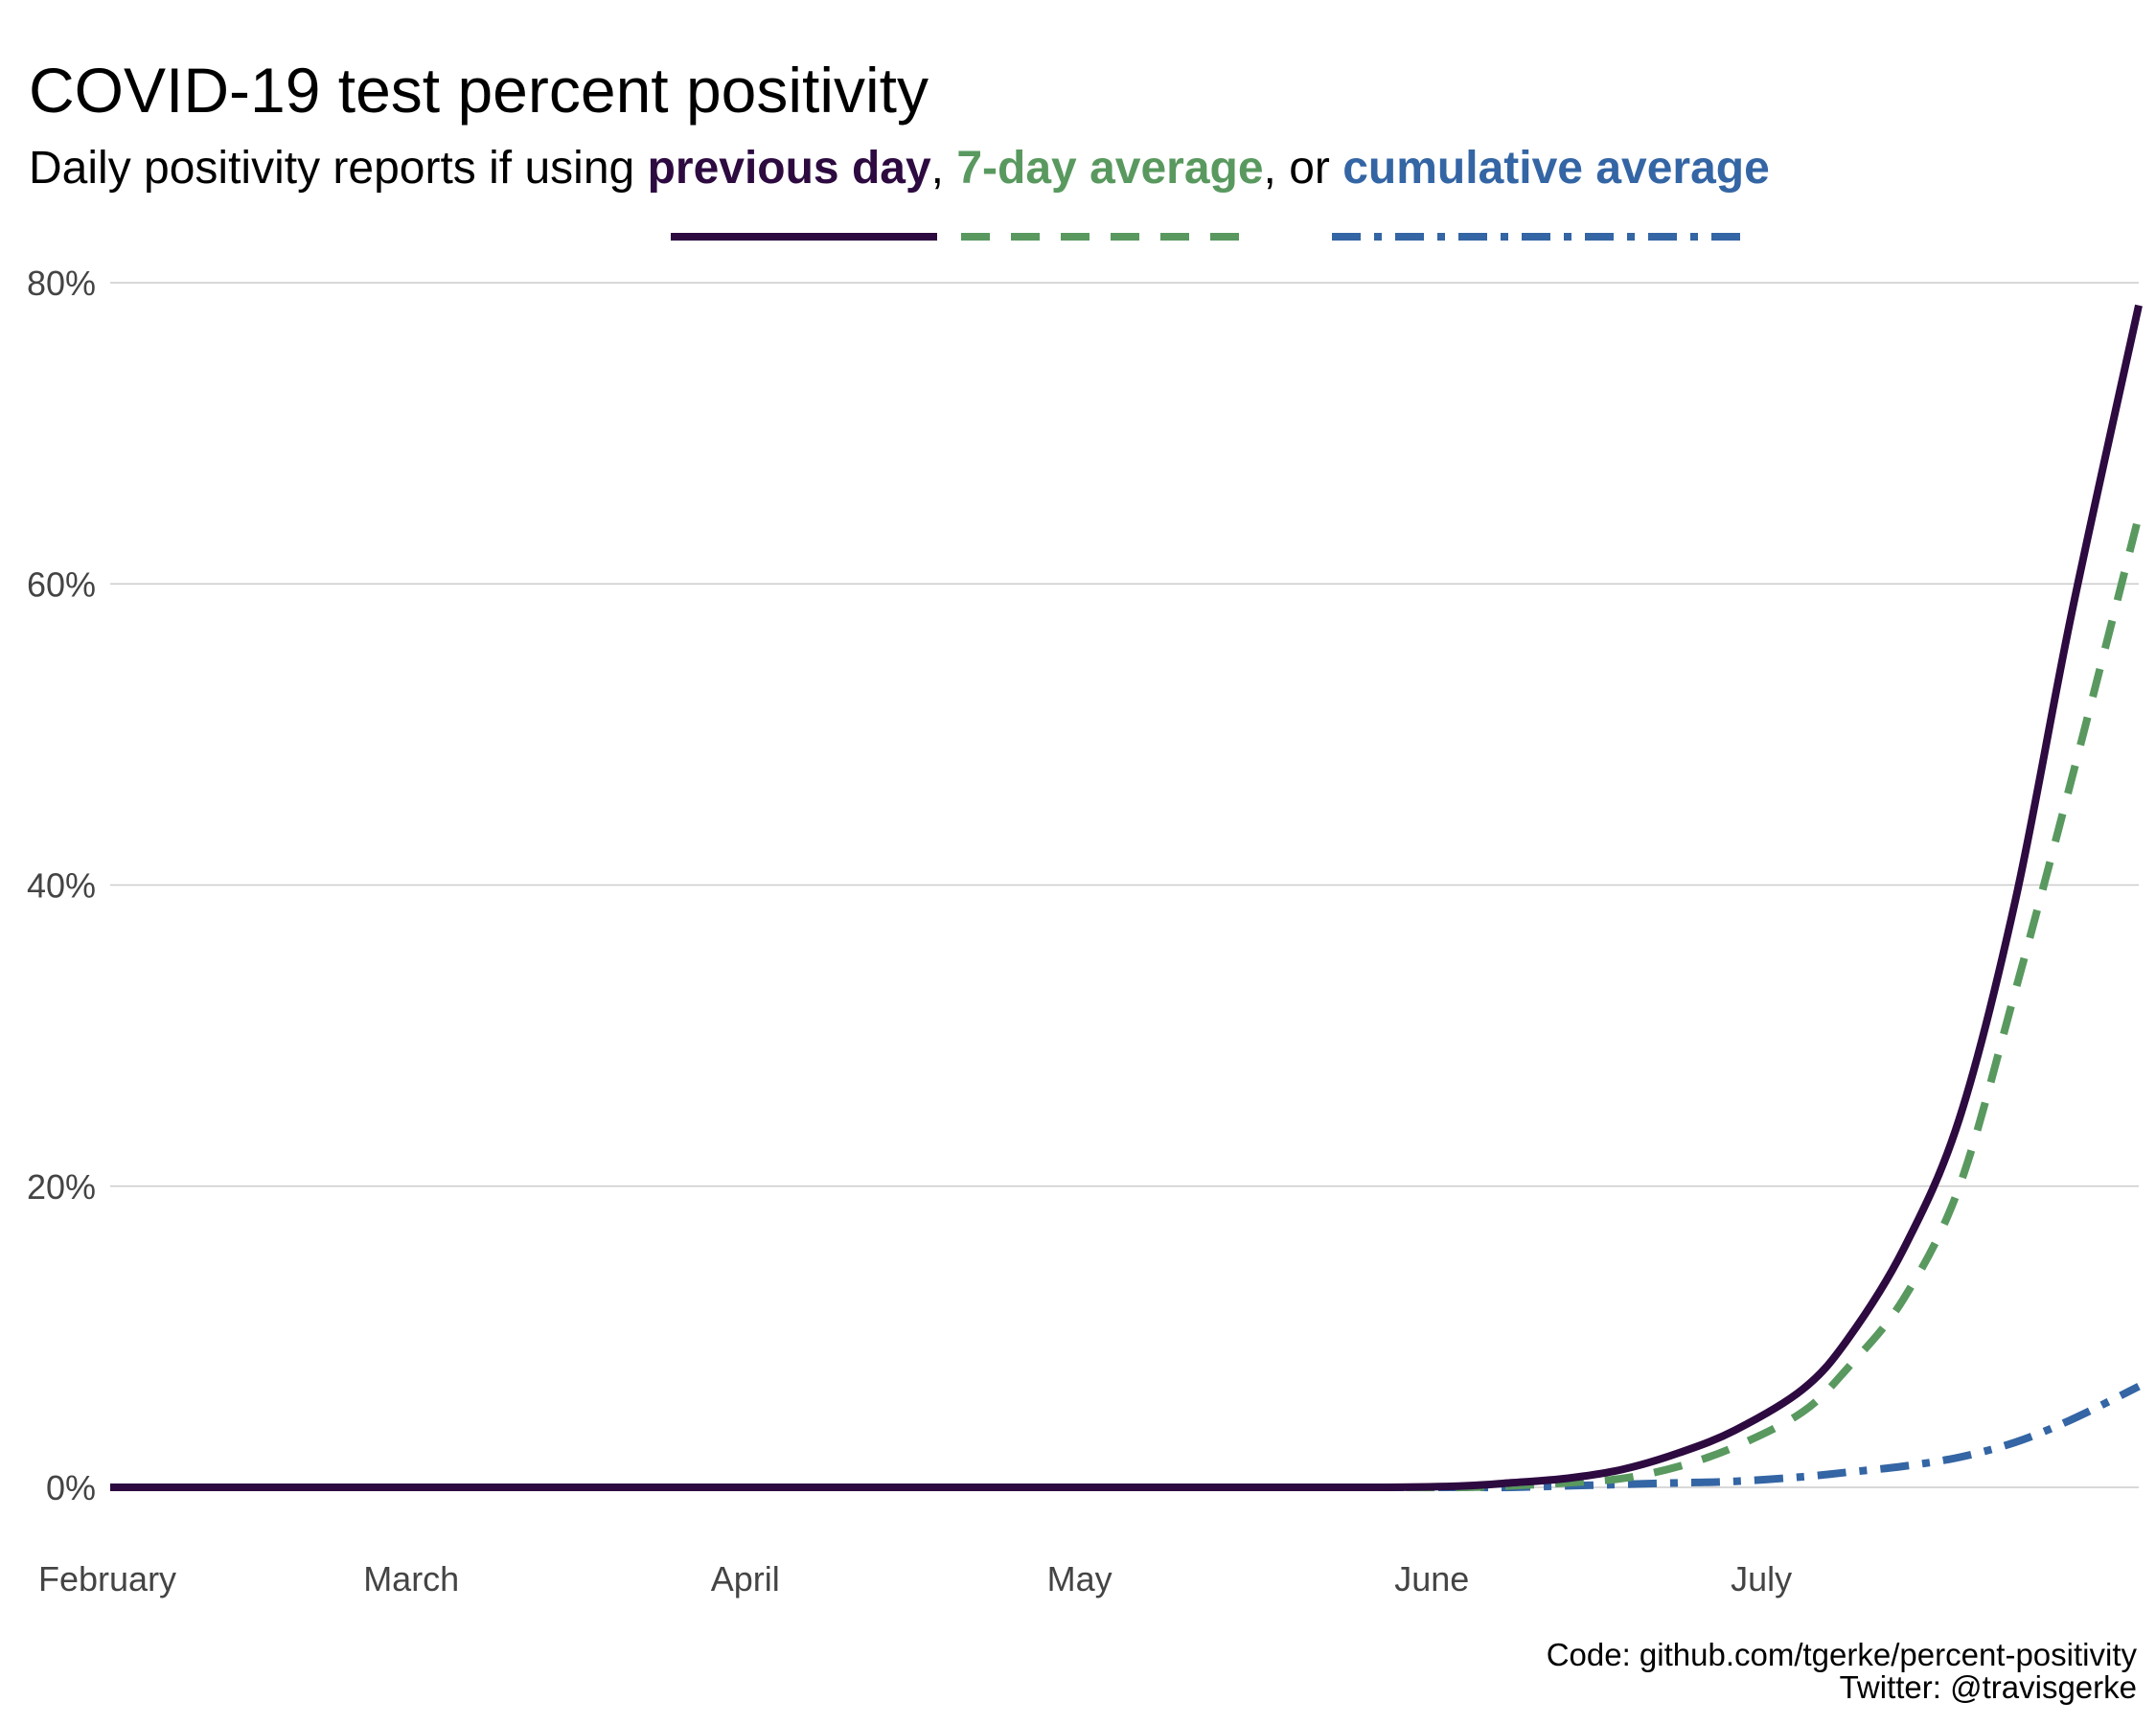 This screenshot has height=1725, width=2156. Describe the element at coordinates (61, 283) in the screenshot. I see `y-tick-label: 80%` at that location.